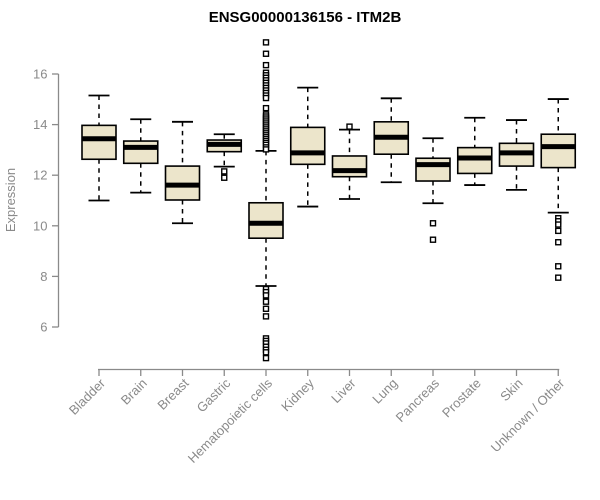 This screenshot has height=500, width=600. I want to click on box-liver, so click(349, 166).